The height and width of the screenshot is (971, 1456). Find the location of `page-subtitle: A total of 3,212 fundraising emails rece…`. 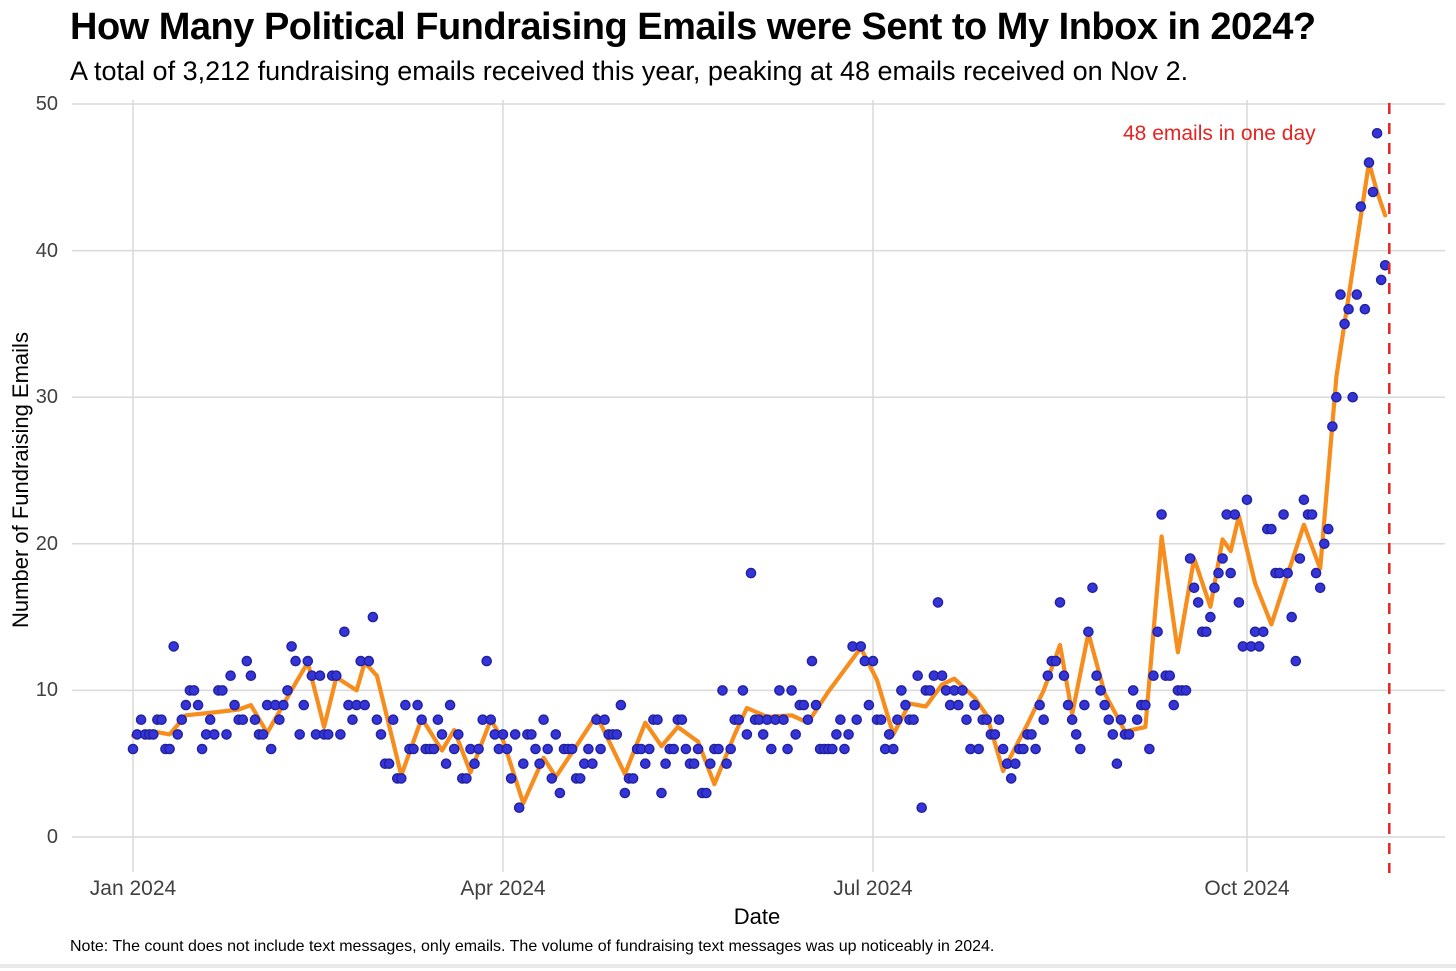

page-subtitle: A total of 3,212 fundraising emails rece… is located at coordinates (629, 71).